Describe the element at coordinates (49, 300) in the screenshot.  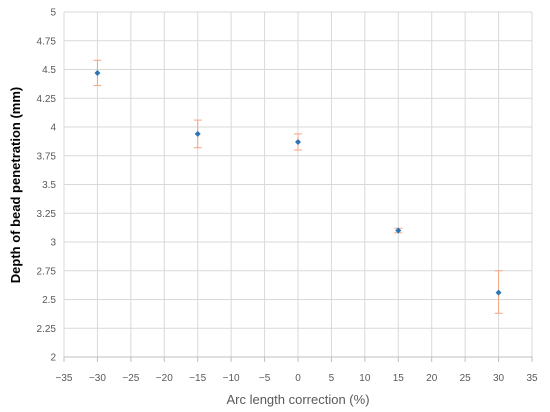
I see `y-tick-label: 2.5` at that location.